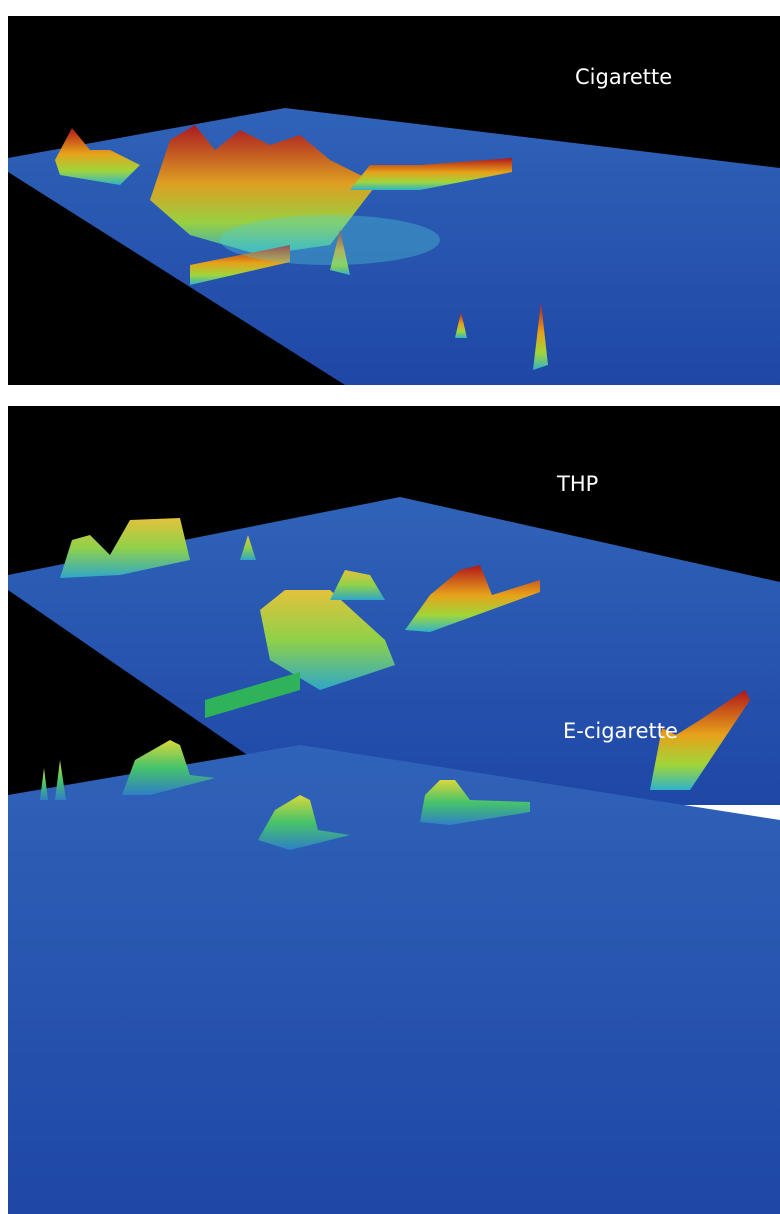 This screenshot has height=1214, width=780. What do you see at coordinates (577, 484) in the screenshot?
I see `panel-label: THP` at bounding box center [577, 484].